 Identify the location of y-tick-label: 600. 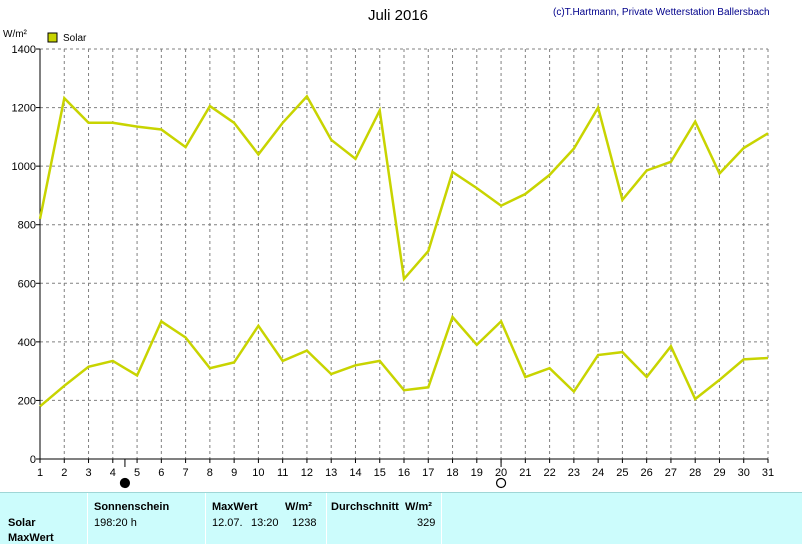
(27, 284).